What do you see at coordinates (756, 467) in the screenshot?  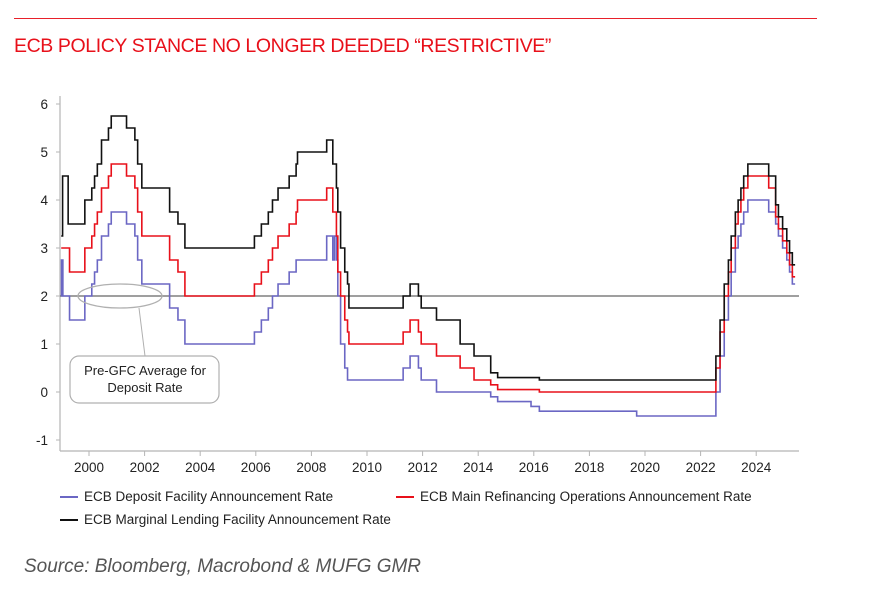 I see `x-tick-label: 2024` at bounding box center [756, 467].